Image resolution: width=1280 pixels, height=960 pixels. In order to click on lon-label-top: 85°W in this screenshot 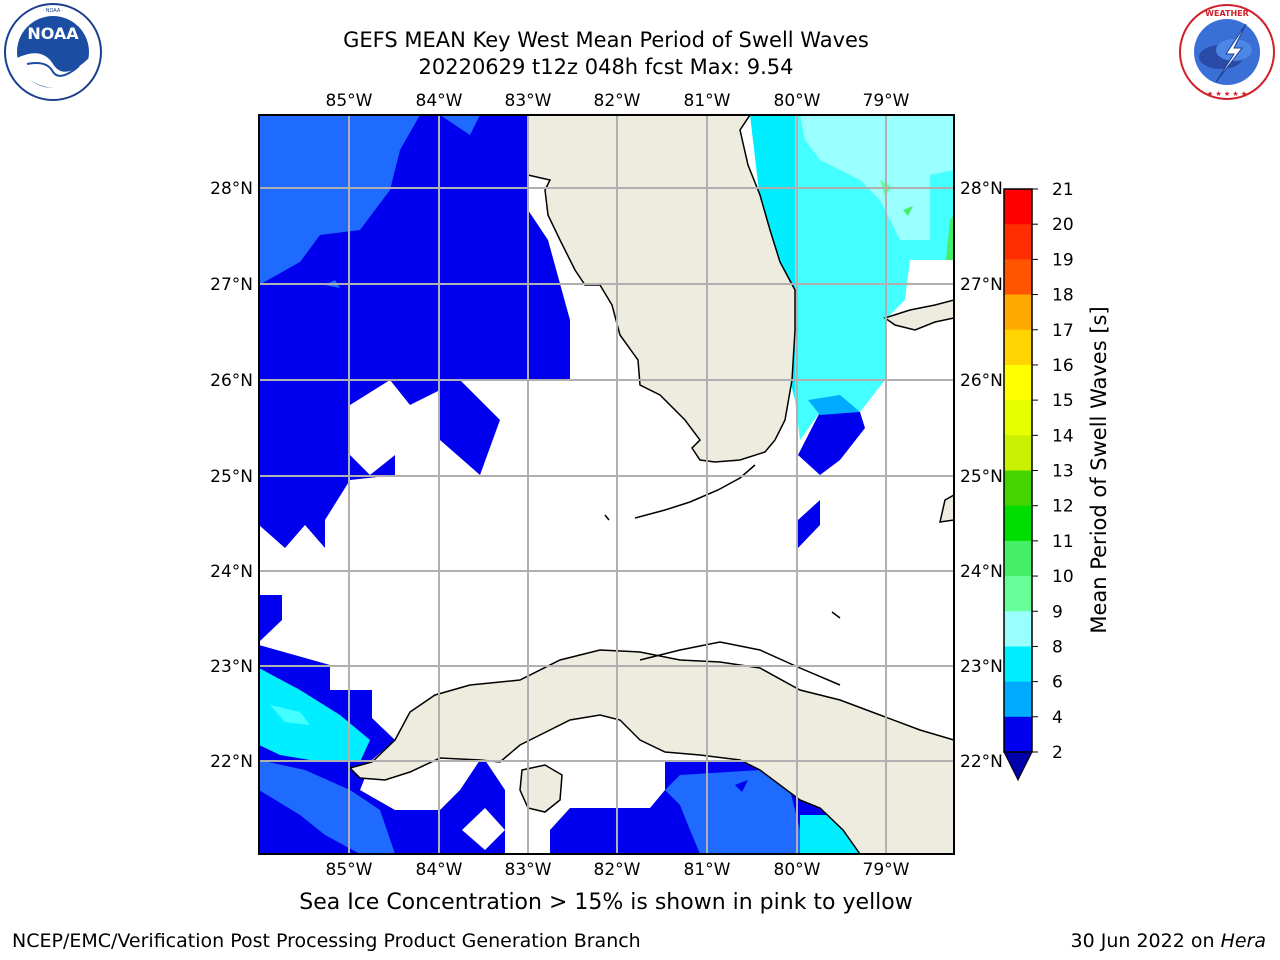, I will do `click(349, 101)`.